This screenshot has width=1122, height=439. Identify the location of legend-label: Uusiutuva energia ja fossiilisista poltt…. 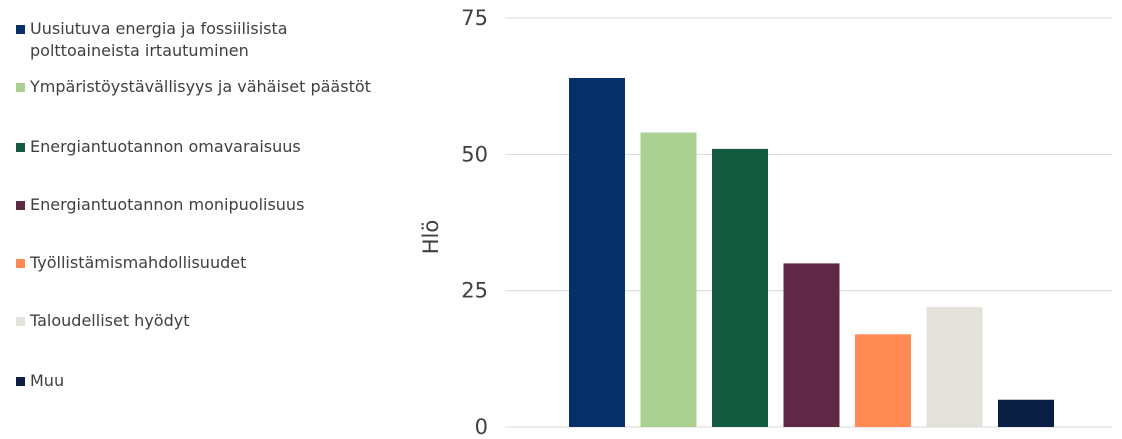
(159, 39).